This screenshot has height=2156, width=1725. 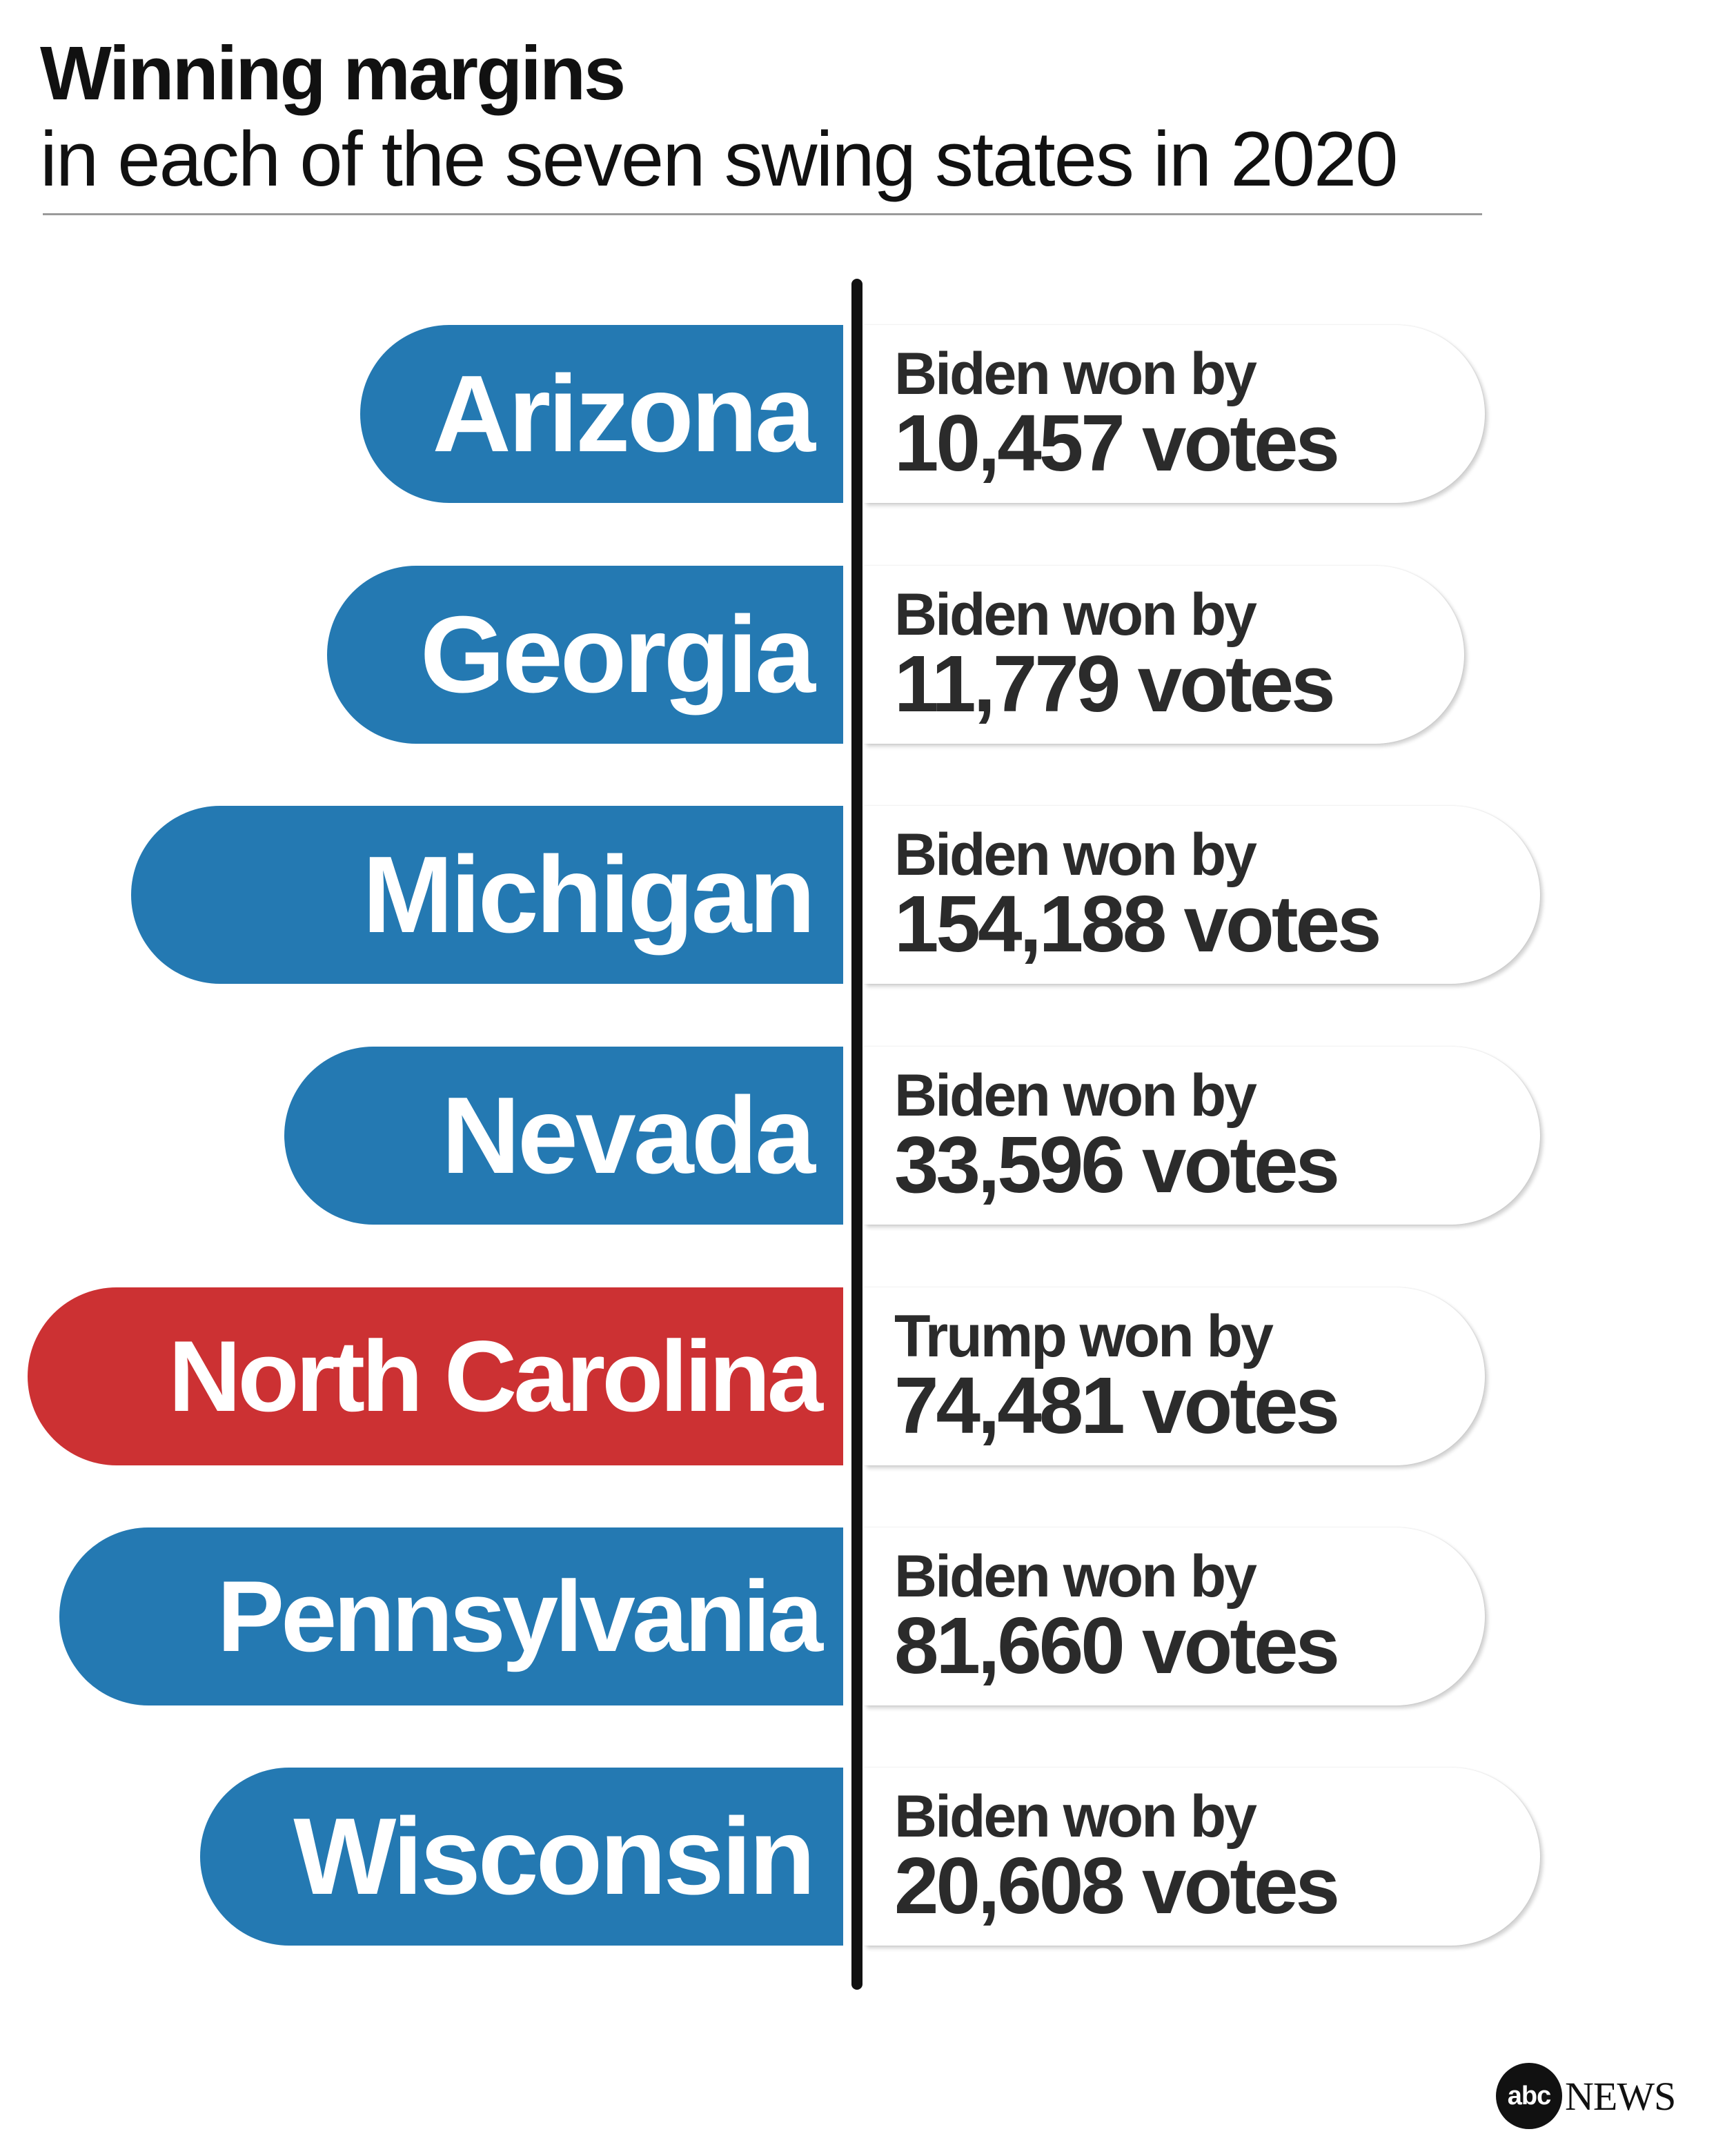 I want to click on state-label-arizona: Arizona, so click(x=601, y=414).